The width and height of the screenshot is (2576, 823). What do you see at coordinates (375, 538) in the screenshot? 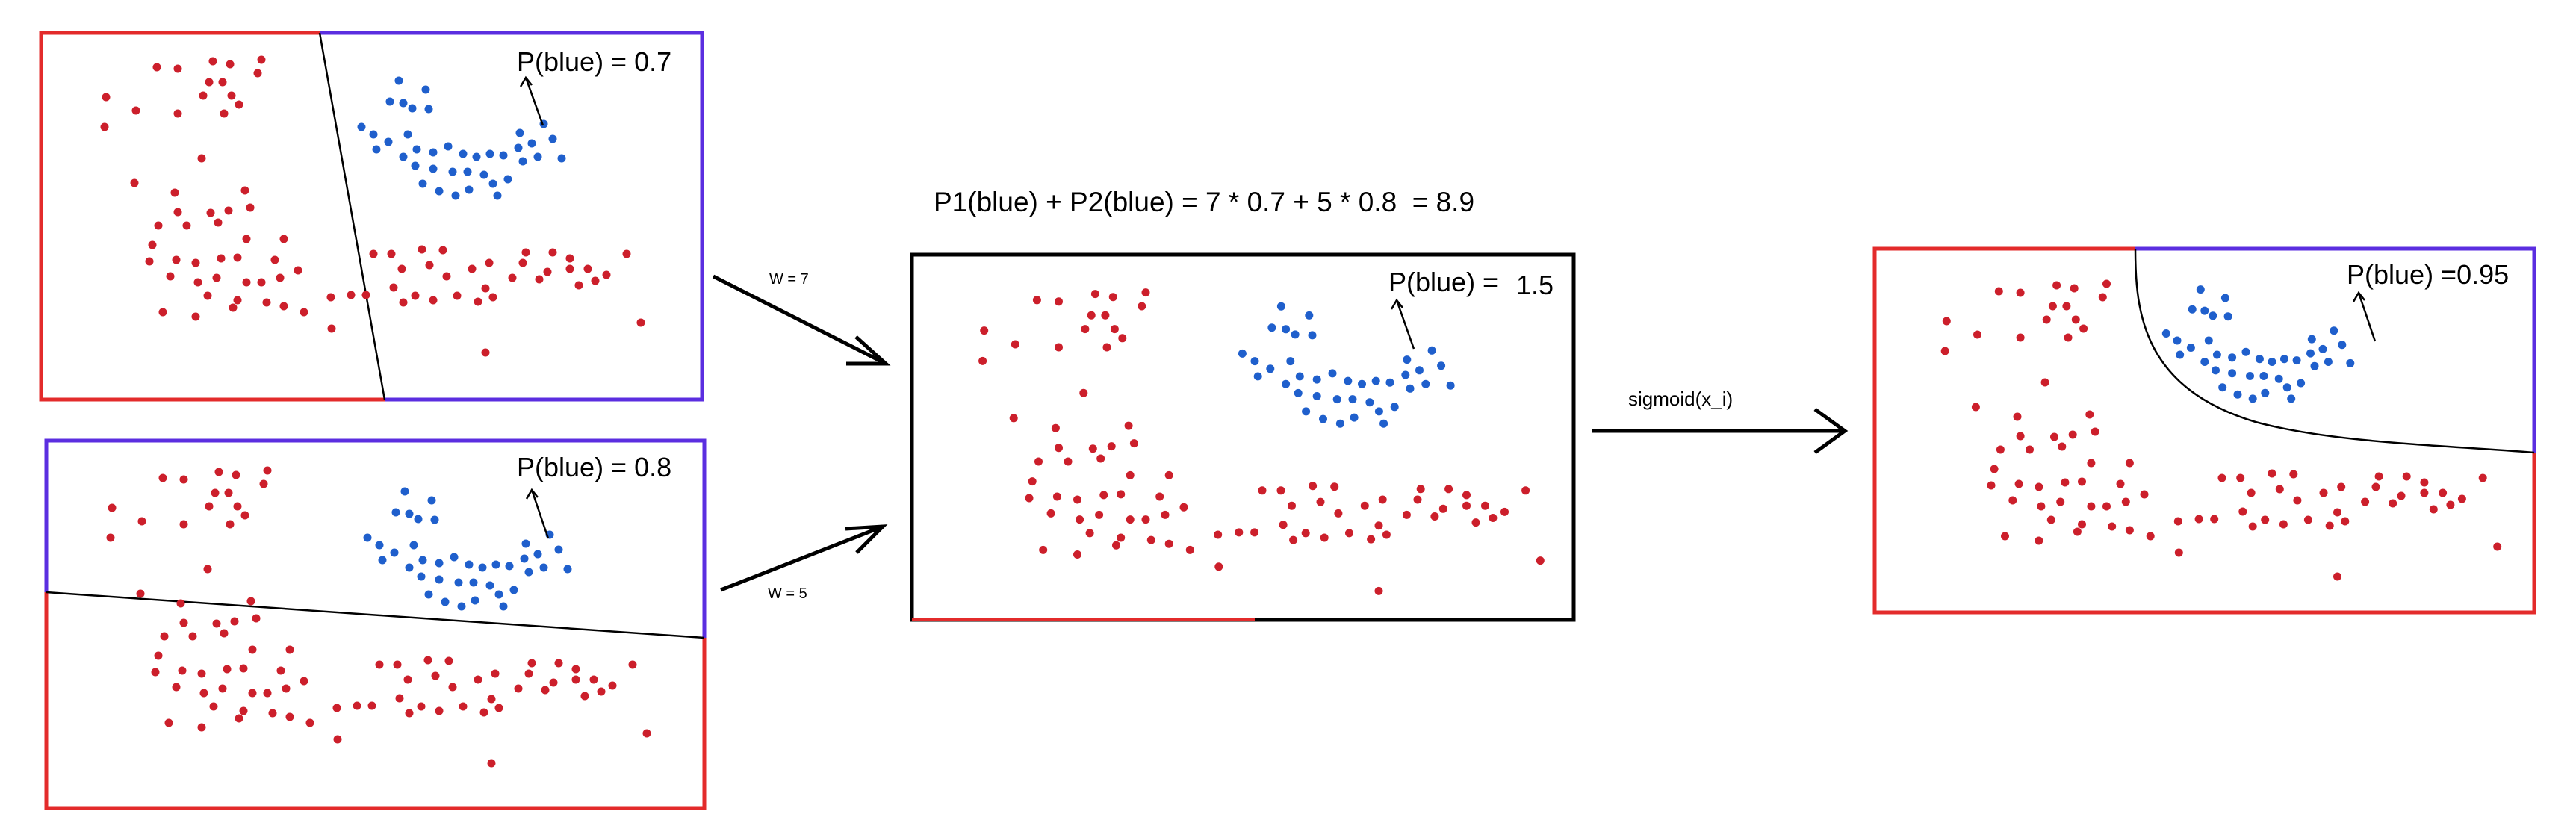
I see `panel-2-blue-border` at bounding box center [375, 538].